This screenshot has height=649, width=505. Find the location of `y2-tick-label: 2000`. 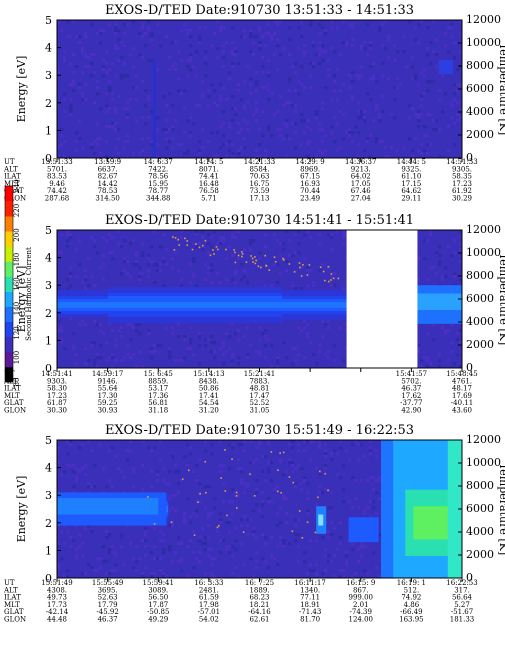

y2-tick-label: 2000 is located at coordinates (480, 134).